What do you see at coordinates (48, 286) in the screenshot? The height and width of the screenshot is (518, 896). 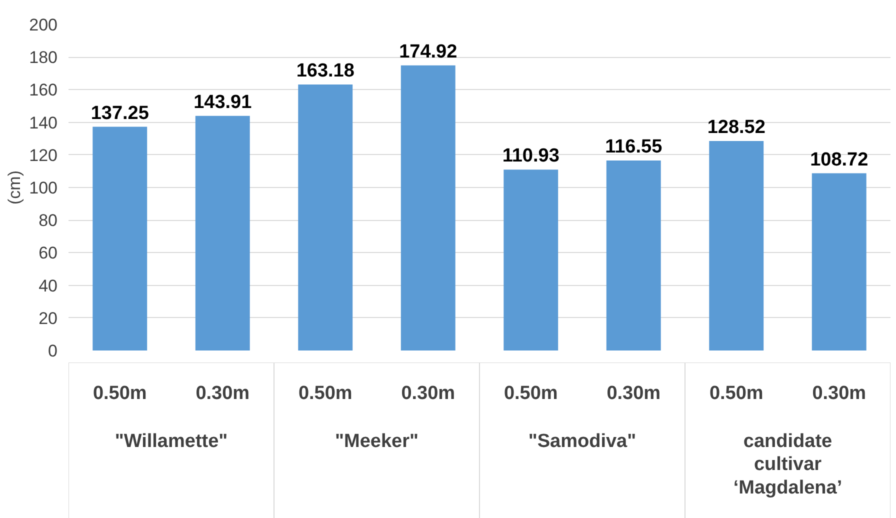 I see `y-tick-label: 40` at bounding box center [48, 286].